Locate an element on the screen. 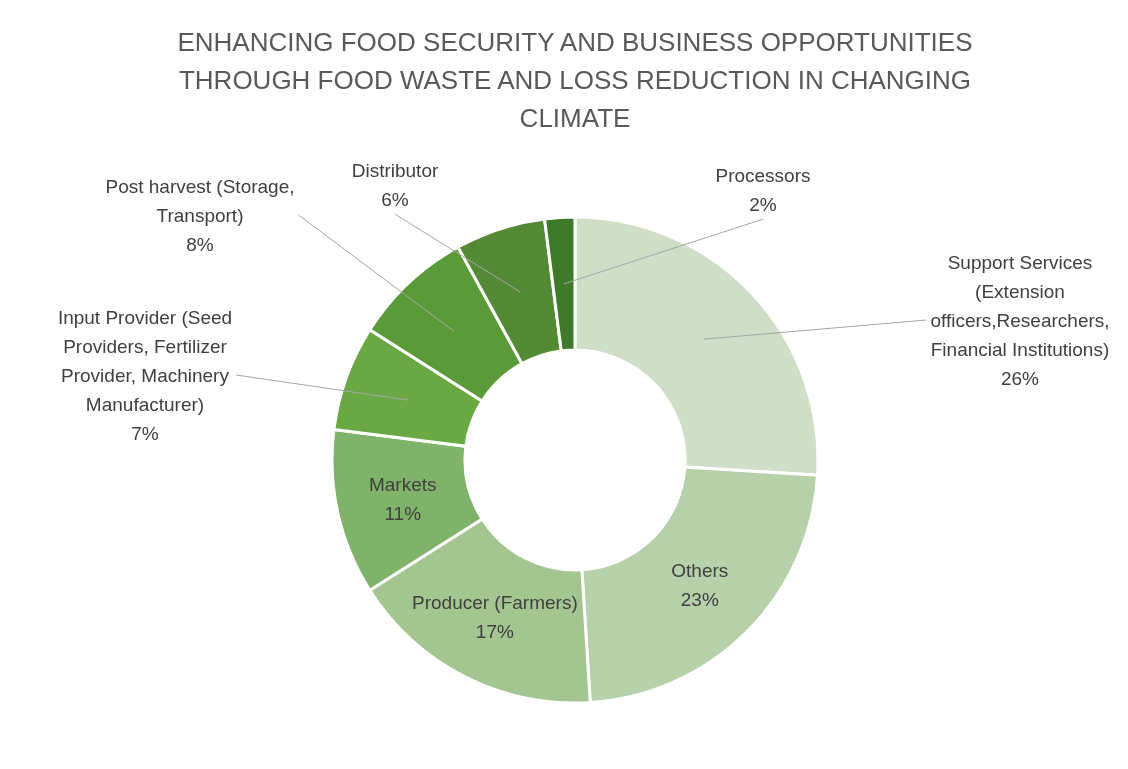 This screenshot has width=1128, height=769. data-label: 11% is located at coordinates (403, 513).